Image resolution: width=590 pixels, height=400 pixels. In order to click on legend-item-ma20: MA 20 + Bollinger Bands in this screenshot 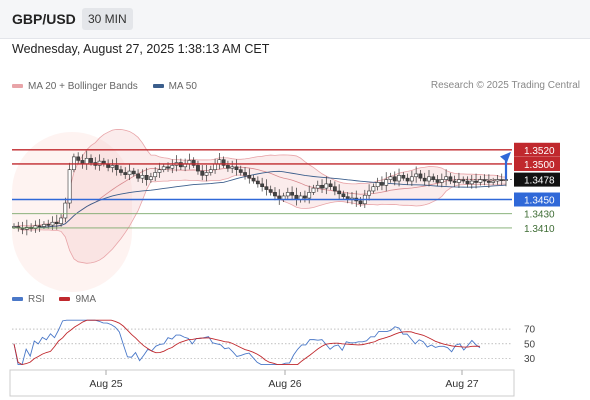, I will do `click(75, 86)`.